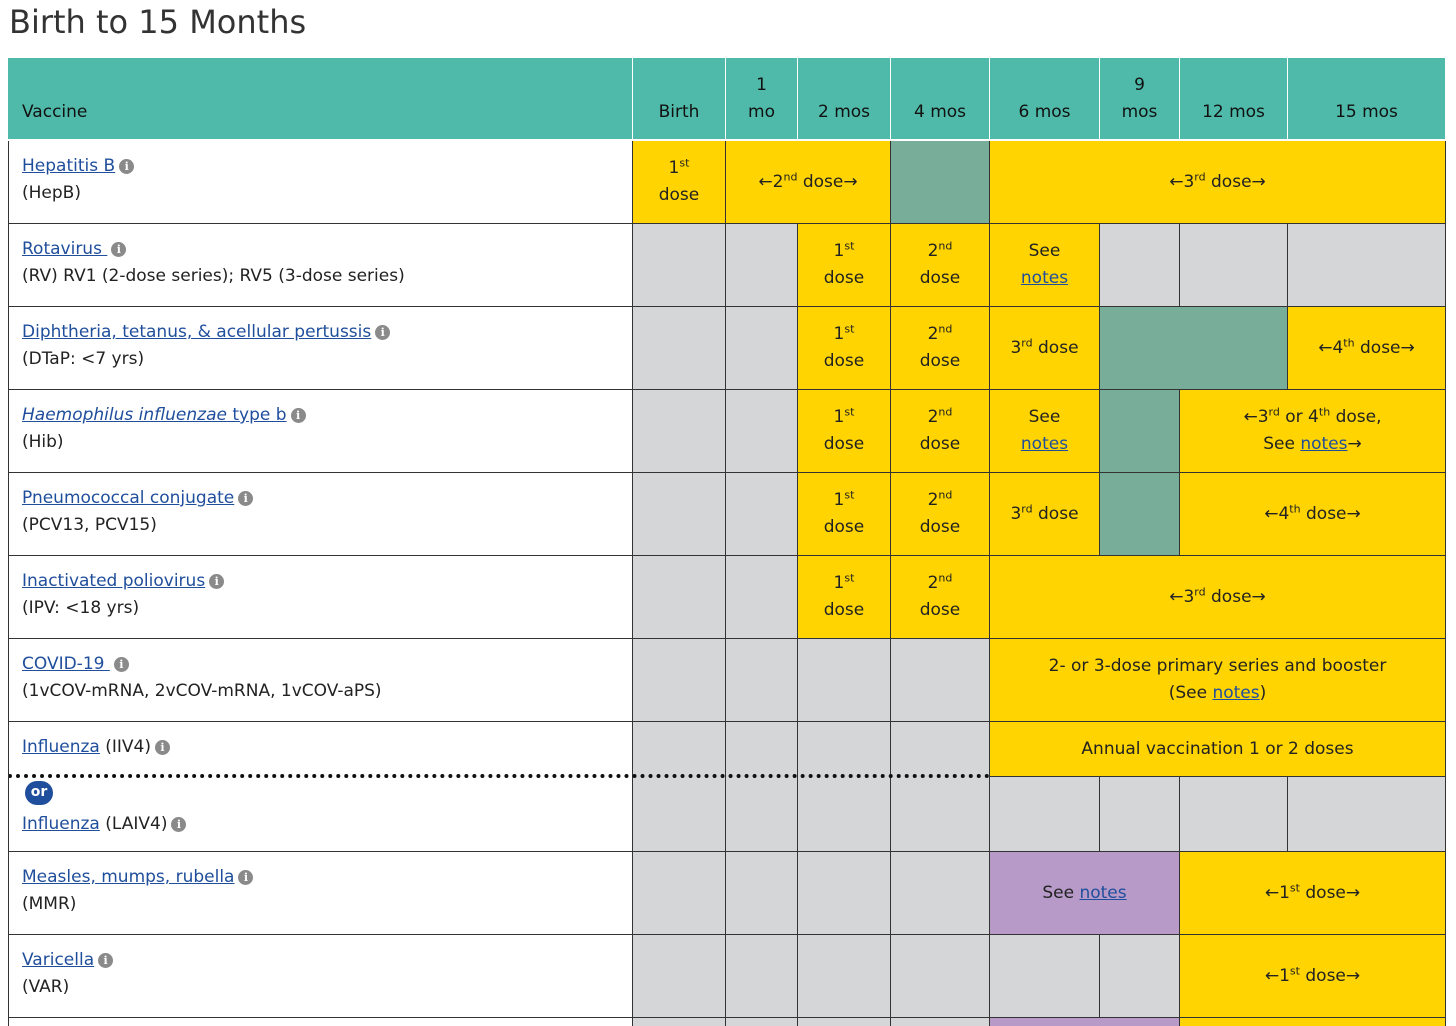  I want to click on vaccine-cell-pcv: Pneumococcal conjugate i (PCV13, PCV15), so click(320, 514).